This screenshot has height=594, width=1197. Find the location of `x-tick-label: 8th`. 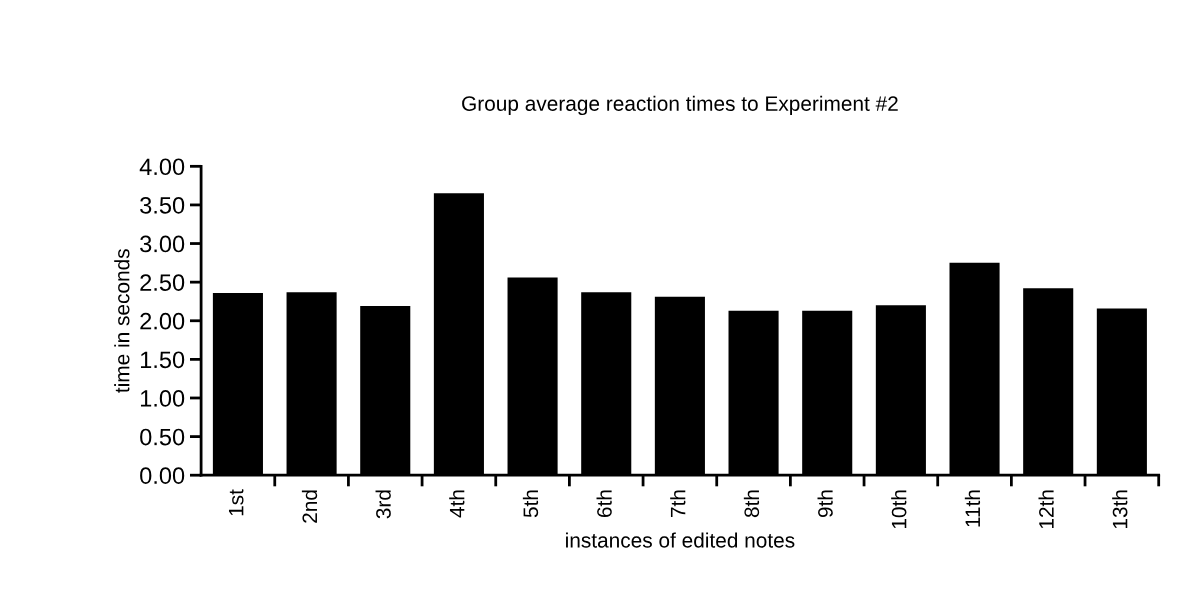

x-tick-label: 8th is located at coordinates (751, 504).